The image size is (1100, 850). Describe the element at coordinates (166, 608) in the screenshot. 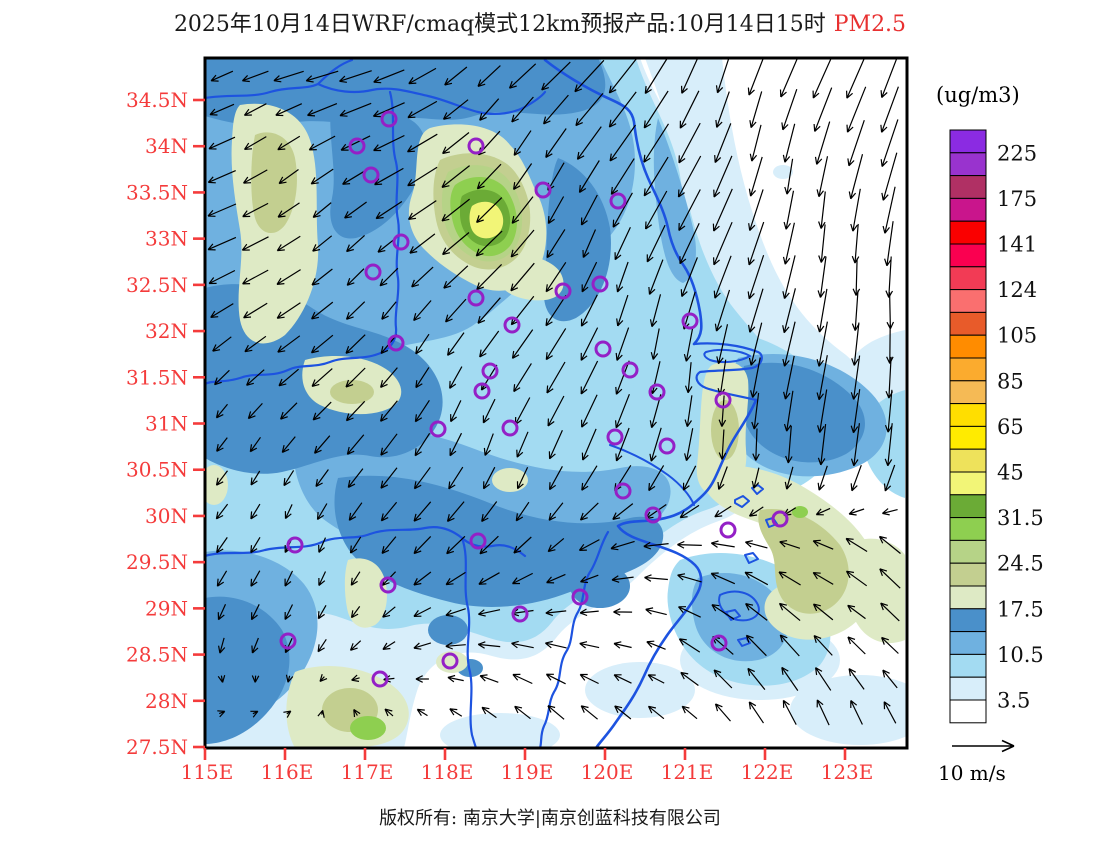

I see `lat-tick-label: 29N` at that location.